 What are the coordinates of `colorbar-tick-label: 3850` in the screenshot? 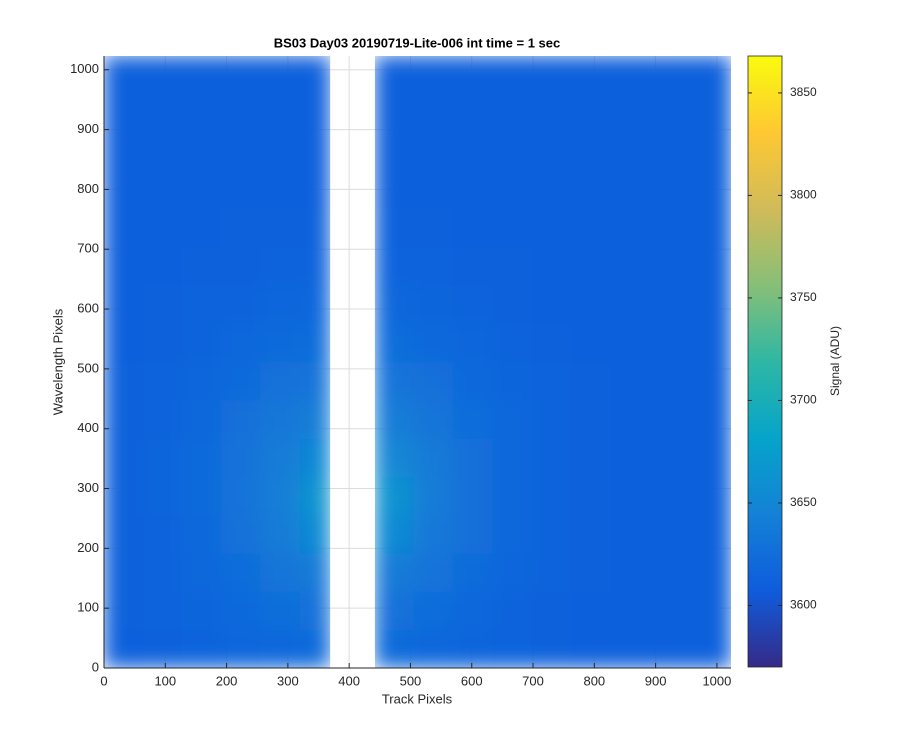 It's located at (803, 92).